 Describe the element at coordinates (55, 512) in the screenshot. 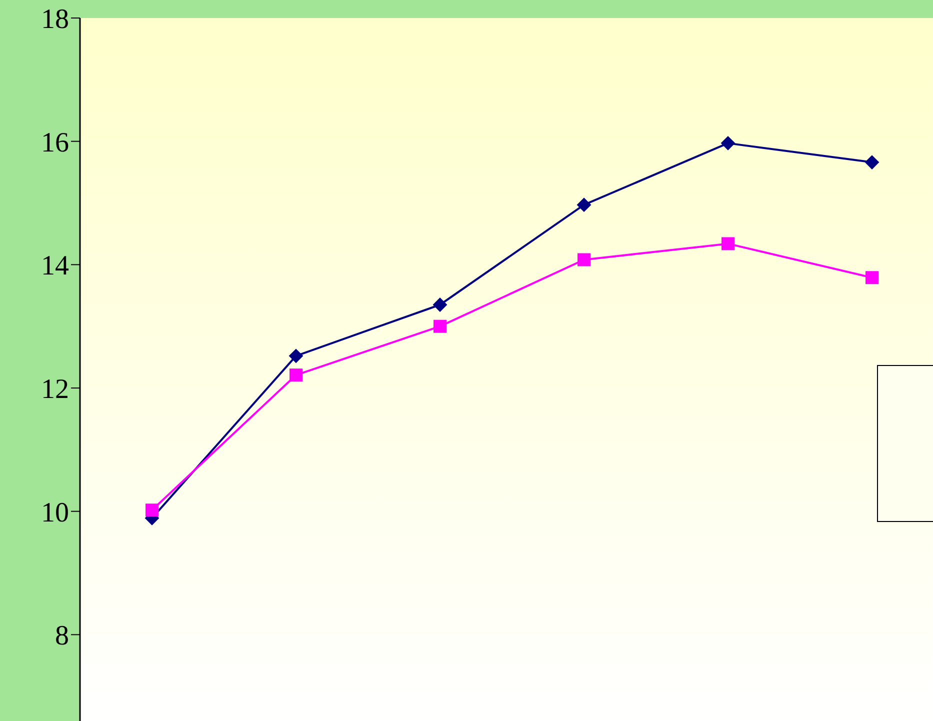

I see `y-tick-label: 10` at that location.